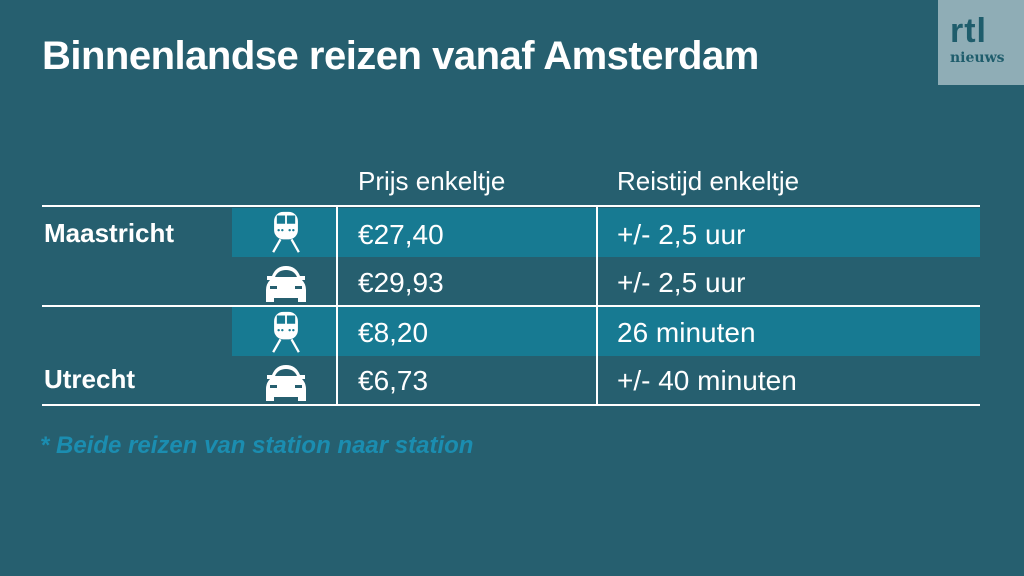  What do you see at coordinates (393, 380) in the screenshot?
I see `price-cell: €6,73` at bounding box center [393, 380].